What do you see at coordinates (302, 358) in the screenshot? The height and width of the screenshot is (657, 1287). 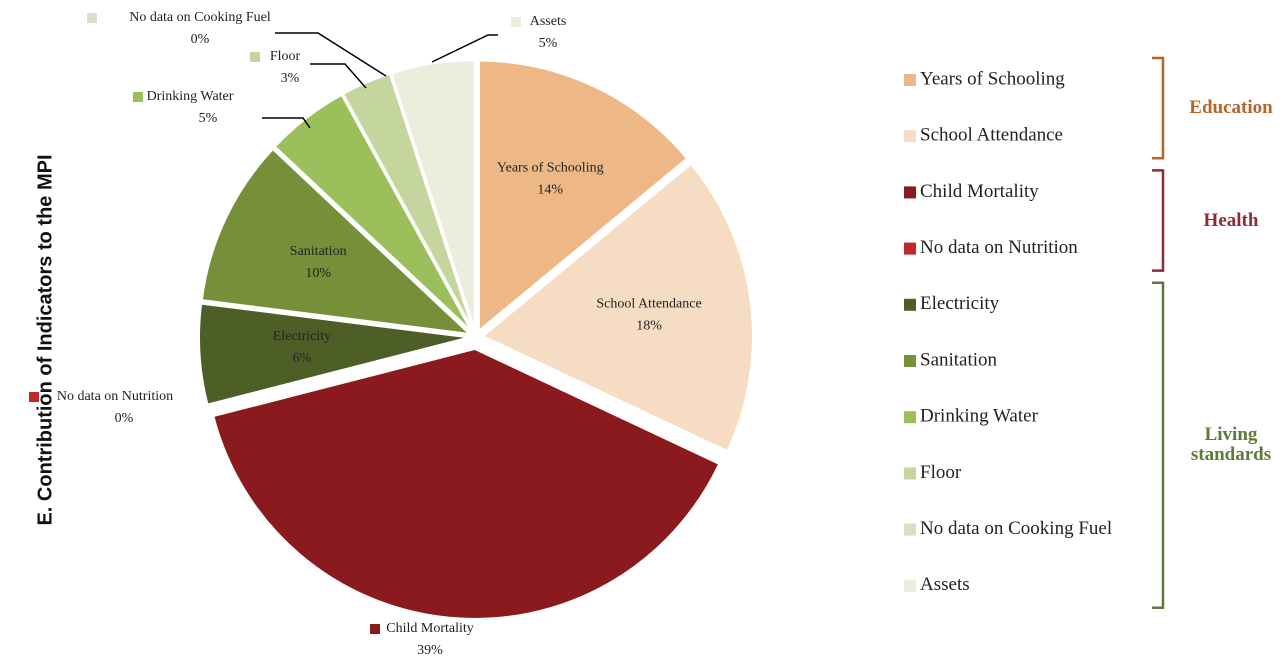 I see `data-label: 6%` at bounding box center [302, 358].